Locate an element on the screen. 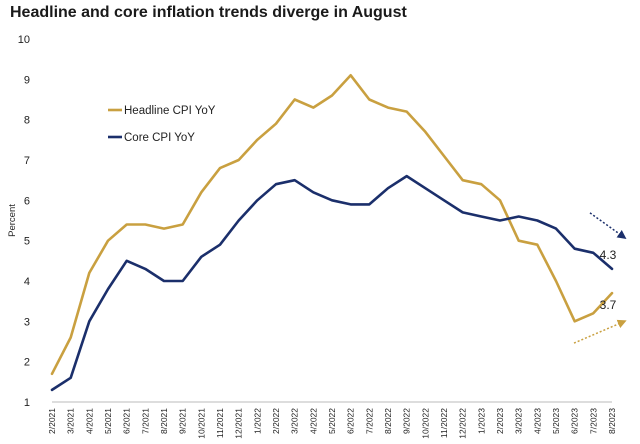 This screenshot has width=640, height=444. x-tick-label: 1/2023 is located at coordinates (481, 421).